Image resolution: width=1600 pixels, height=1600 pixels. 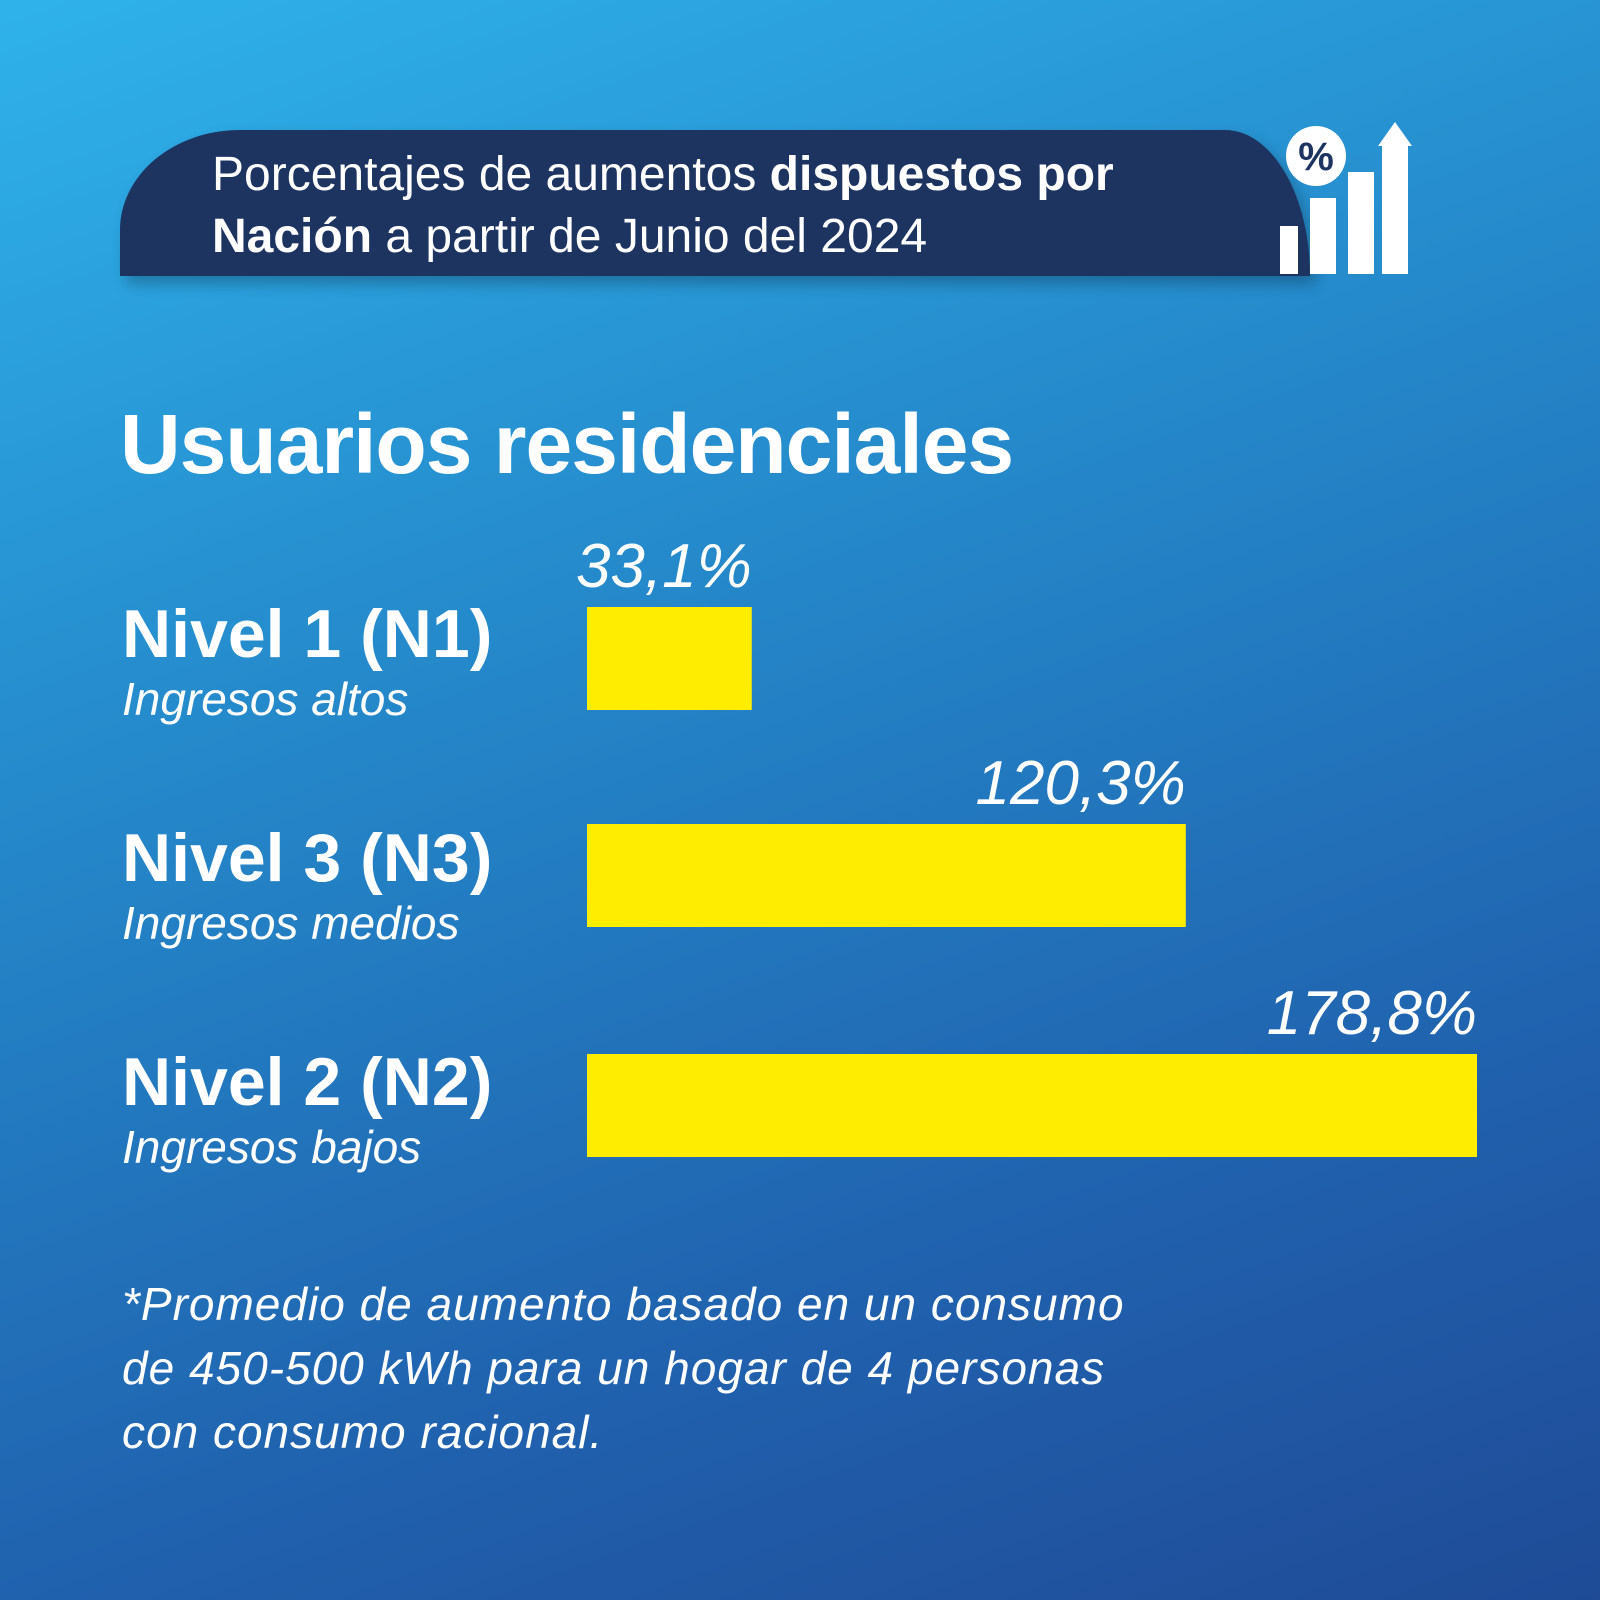 What do you see at coordinates (307, 858) in the screenshot?
I see `category-label-1: Nivel 3 (N3)` at bounding box center [307, 858].